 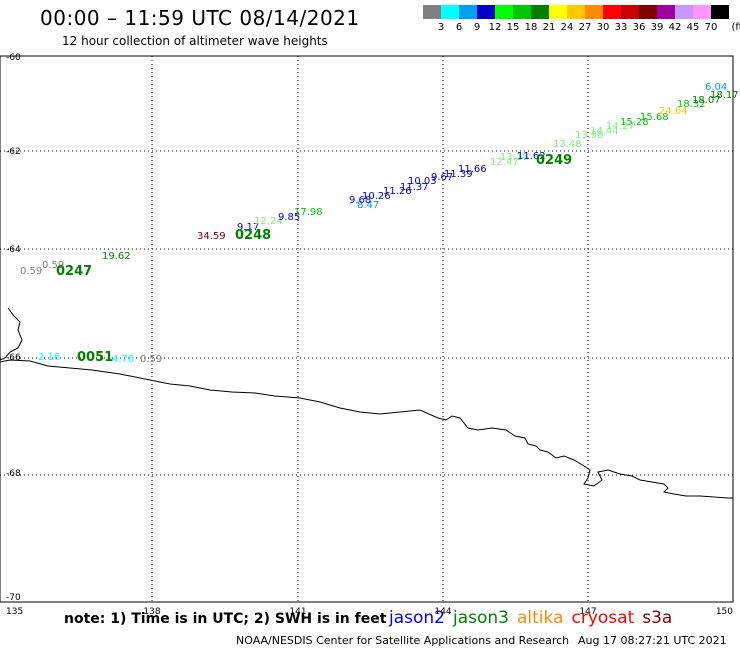 I want to click on wave-height-value: 11.37, so click(x=414, y=187).